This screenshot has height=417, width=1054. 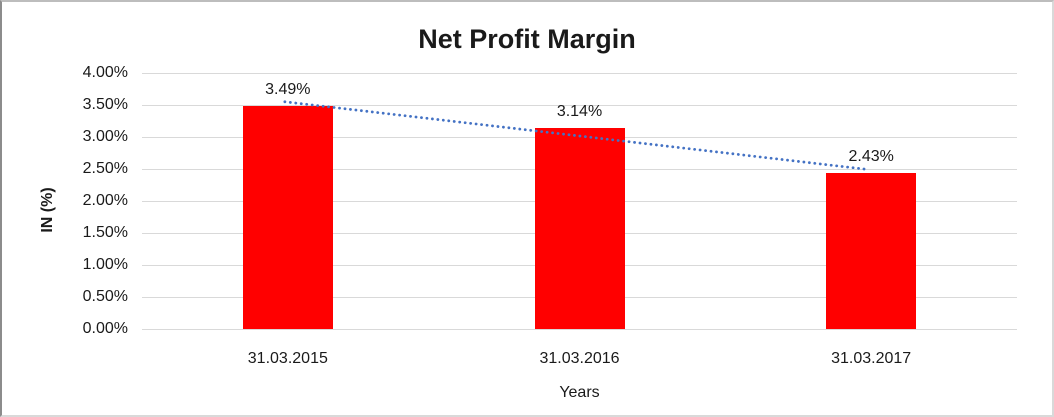 What do you see at coordinates (527, 39) in the screenshot?
I see `chart-title: Net Profit Margin` at bounding box center [527, 39].